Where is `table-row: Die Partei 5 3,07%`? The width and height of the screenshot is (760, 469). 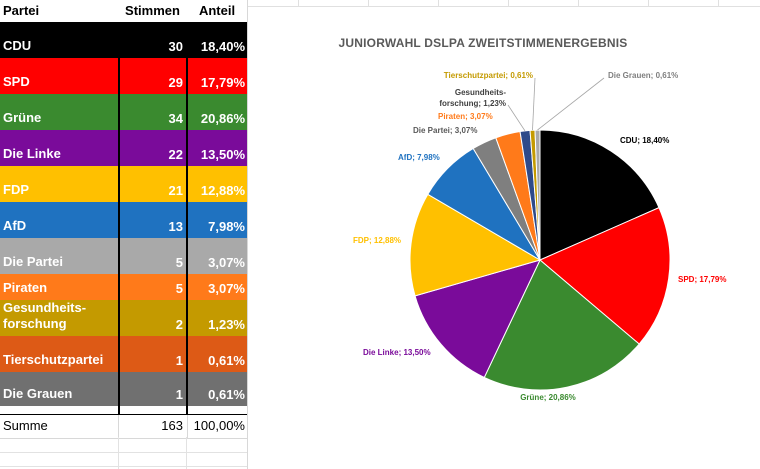 table-row: Die Partei 5 3,07% is located at coordinates (123, 256).